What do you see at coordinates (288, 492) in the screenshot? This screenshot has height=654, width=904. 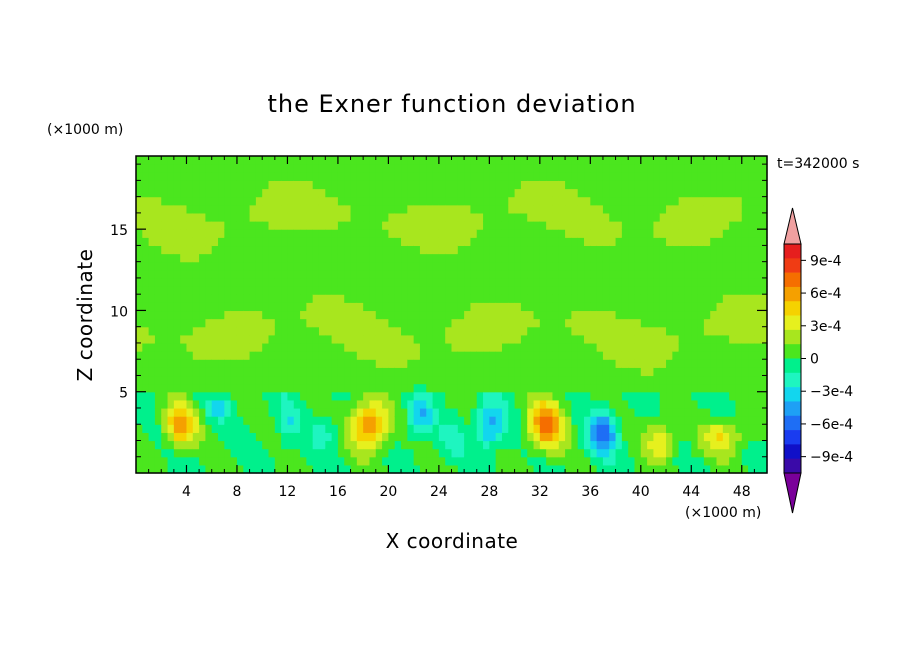 I see `x-tick-label: 12` at bounding box center [288, 492].